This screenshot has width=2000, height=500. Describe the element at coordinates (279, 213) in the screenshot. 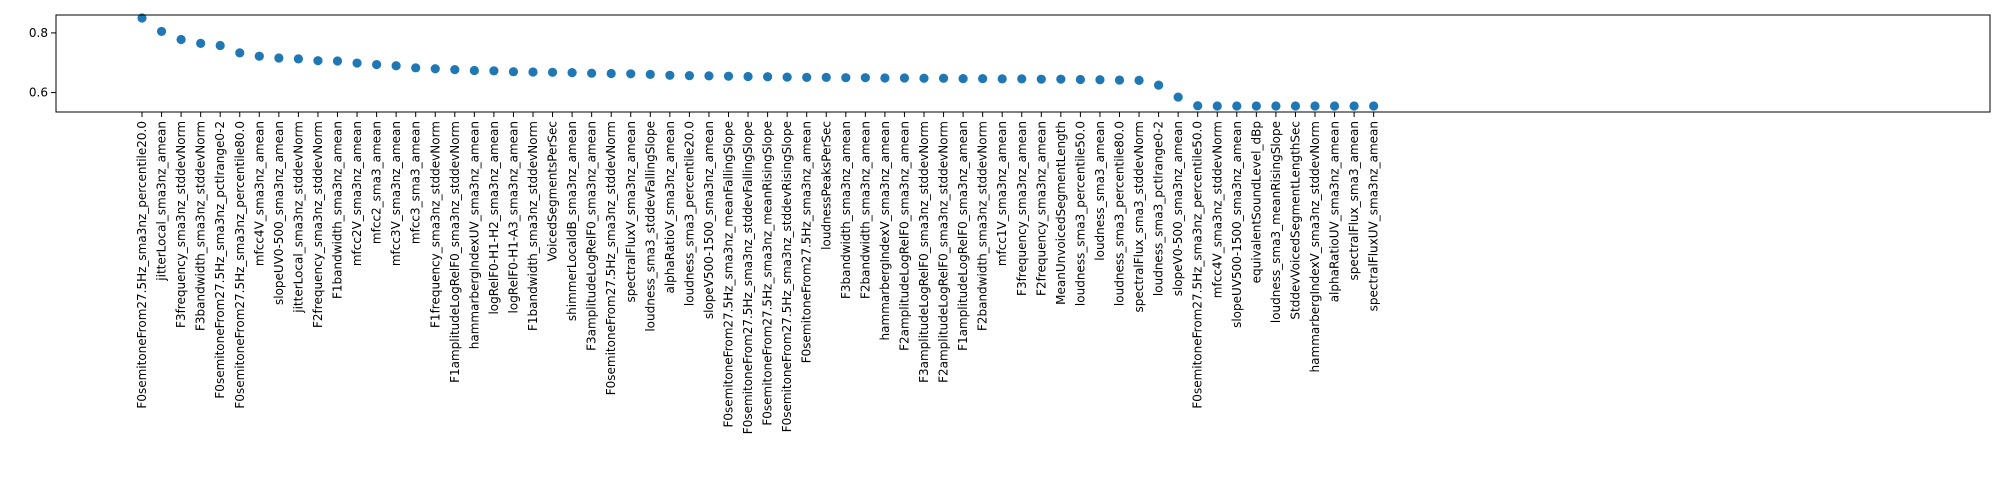

I see `x-tick-label-7: slopeUV0-500_sma3nz_amean` at that location.